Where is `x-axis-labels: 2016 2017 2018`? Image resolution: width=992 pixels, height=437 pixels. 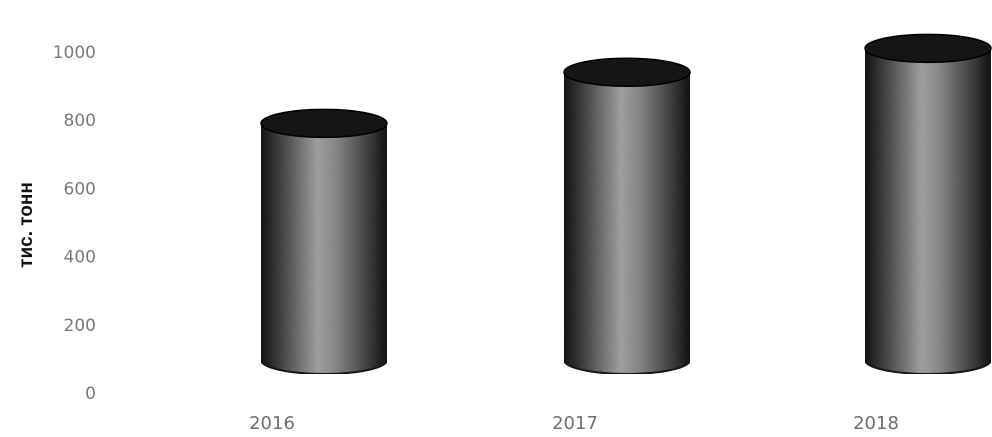
x-axis-labels: 2016 2017 2018 is located at coordinates (574, 423).